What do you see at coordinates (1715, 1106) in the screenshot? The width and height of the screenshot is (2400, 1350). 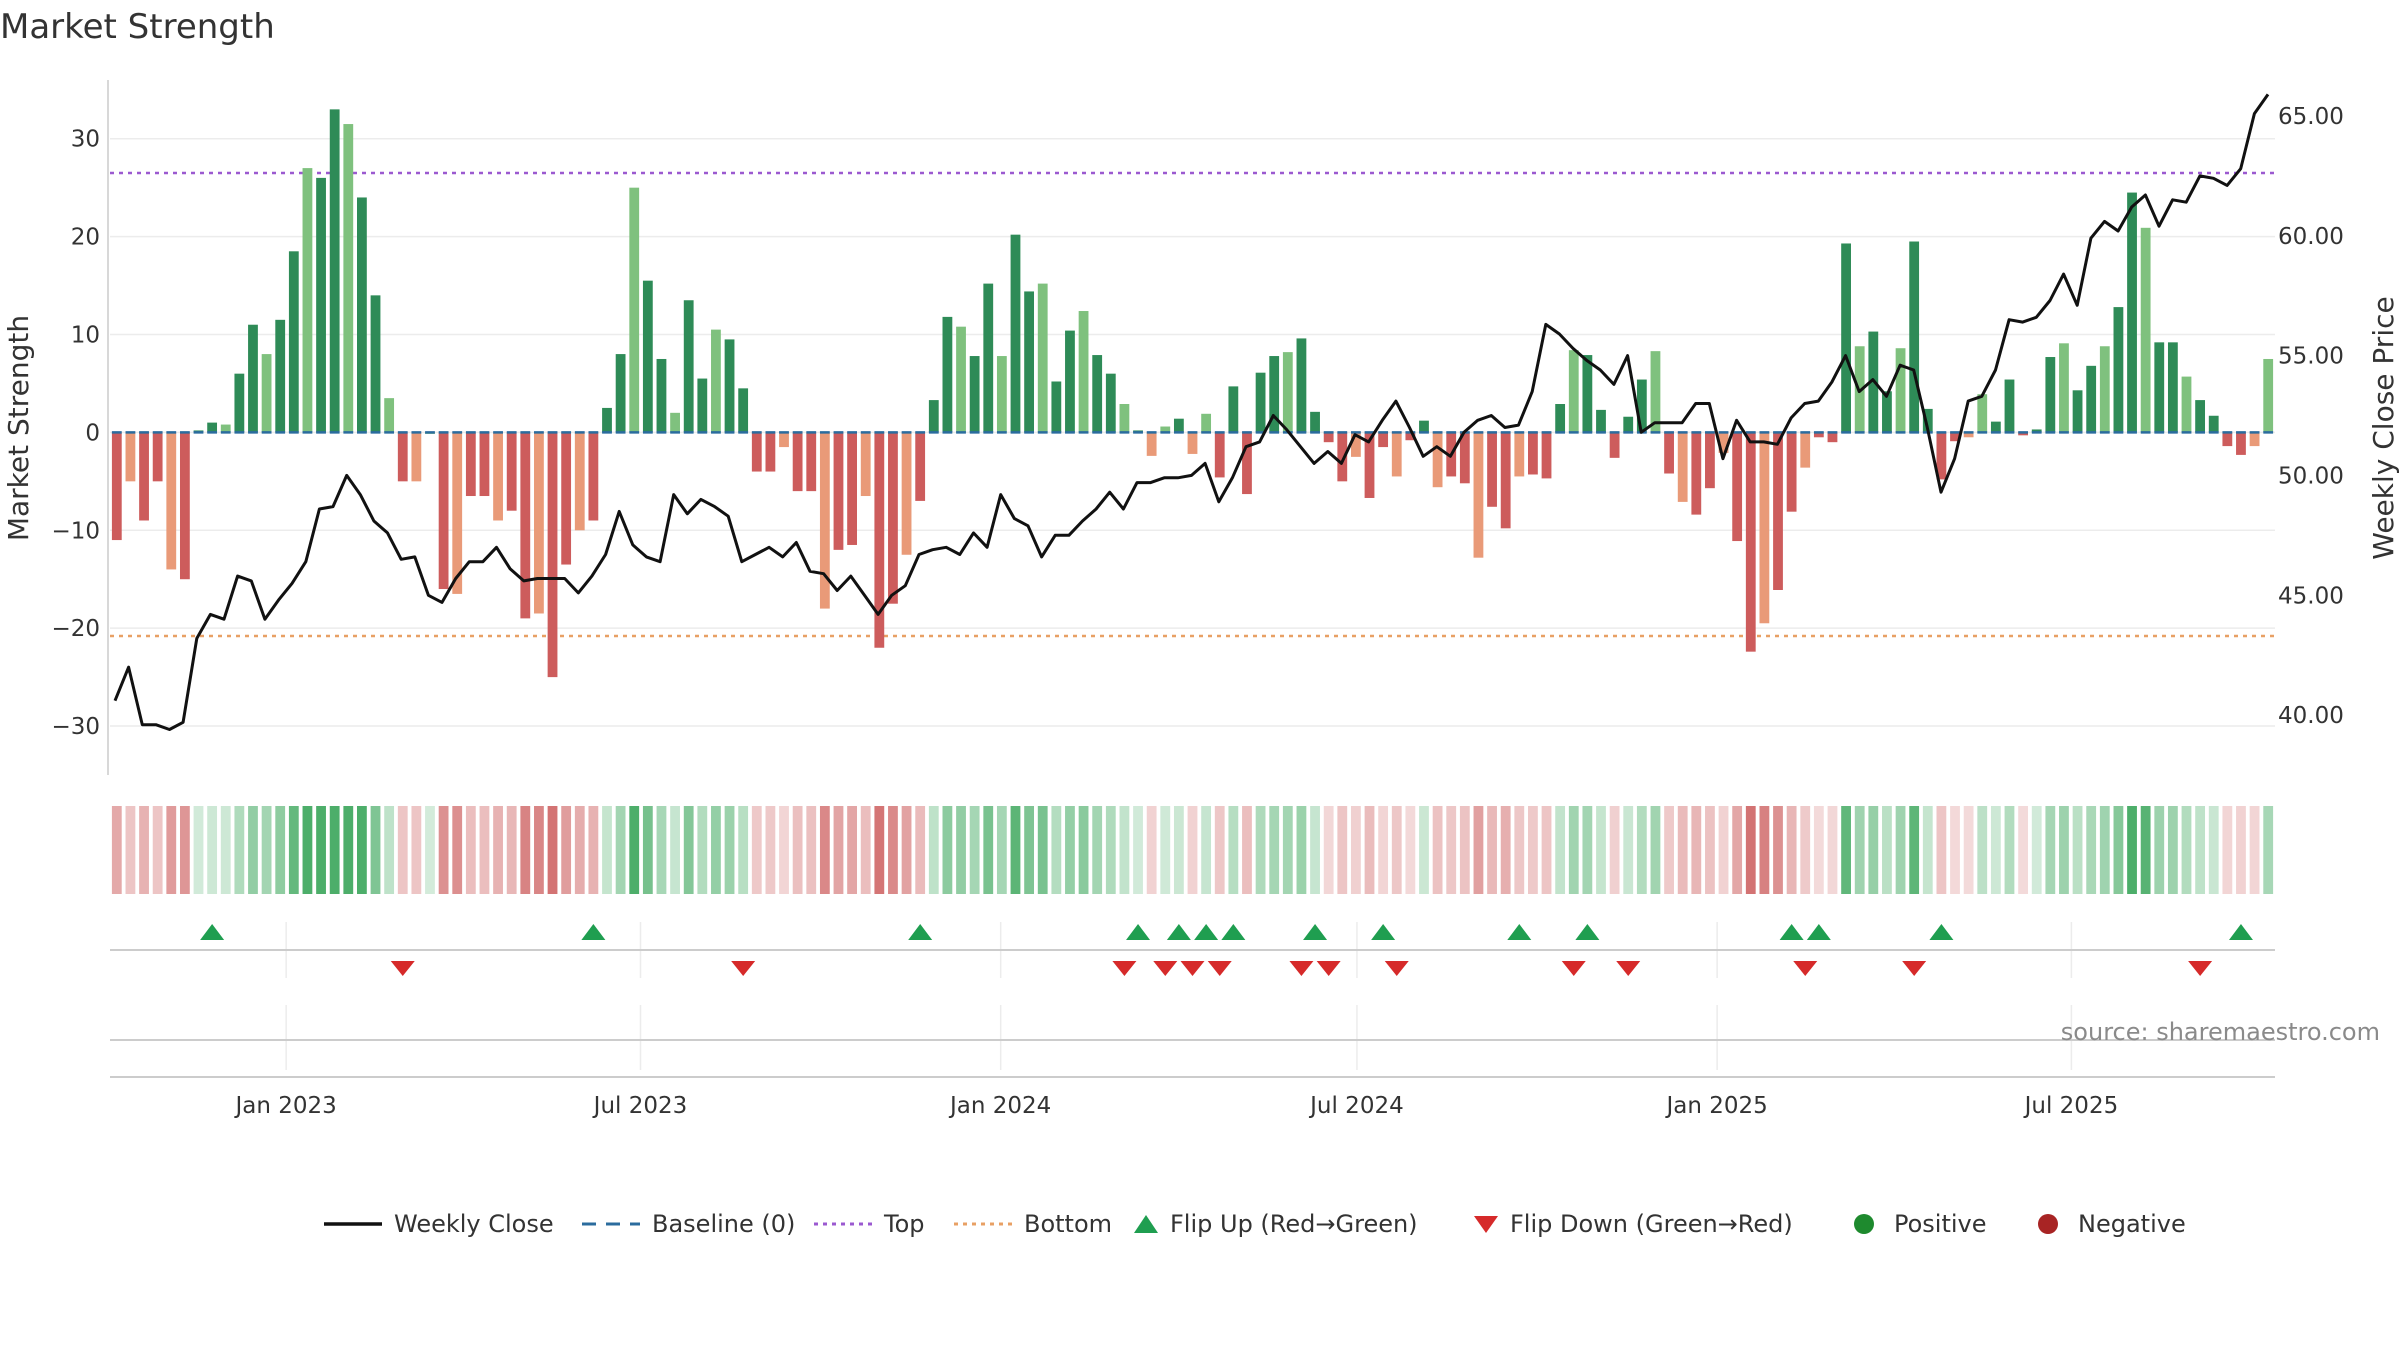 I see `x-tick-label: Jan 2025` at bounding box center [1715, 1106].